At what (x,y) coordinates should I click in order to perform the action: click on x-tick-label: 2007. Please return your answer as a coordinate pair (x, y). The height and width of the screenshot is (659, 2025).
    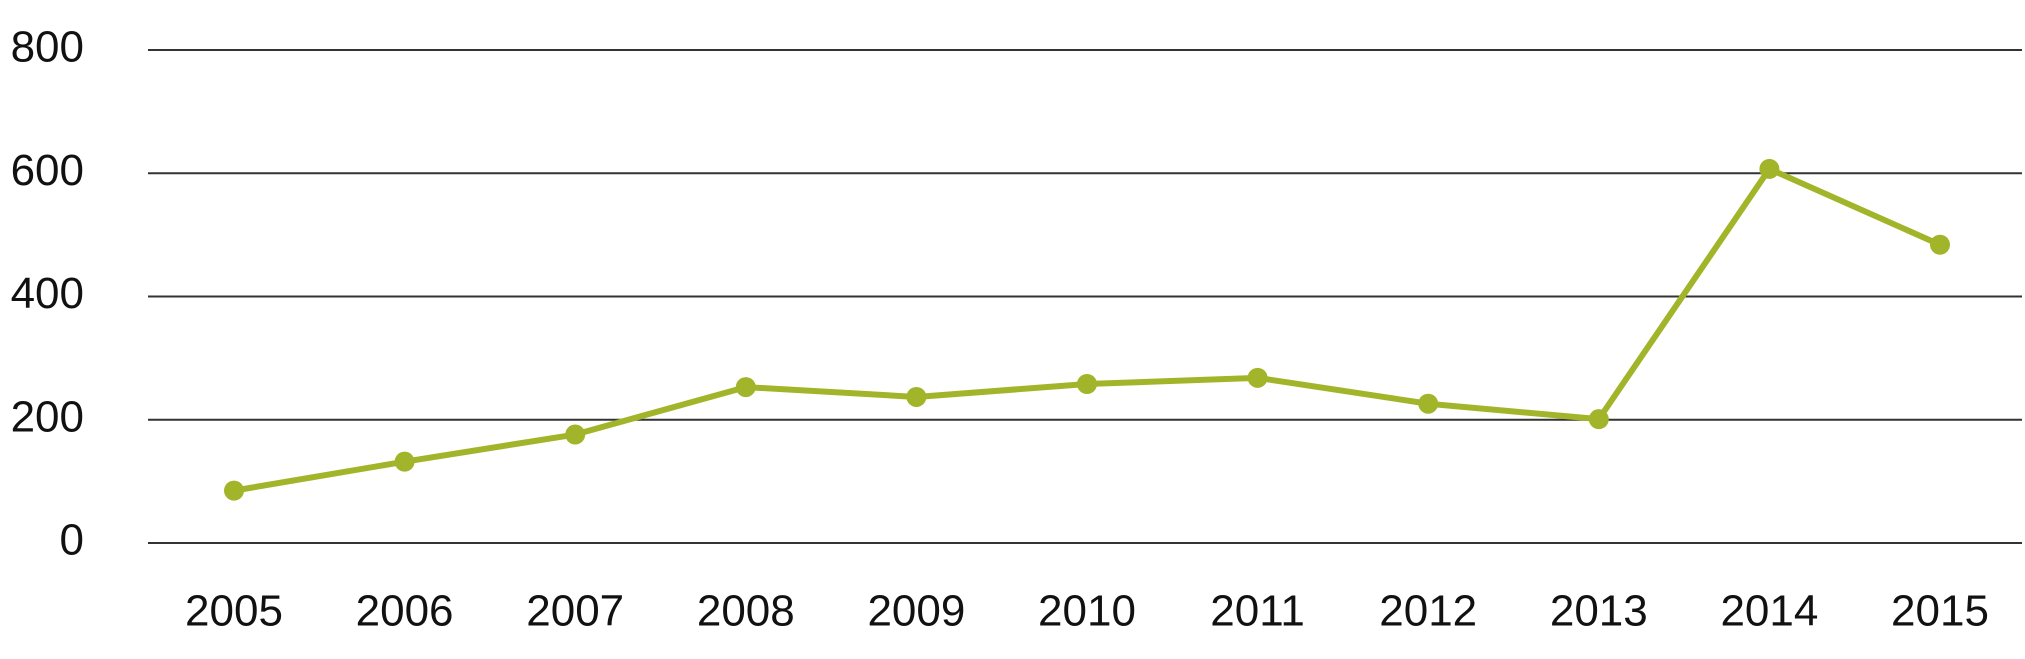
    Looking at the image, I should click on (575, 611).